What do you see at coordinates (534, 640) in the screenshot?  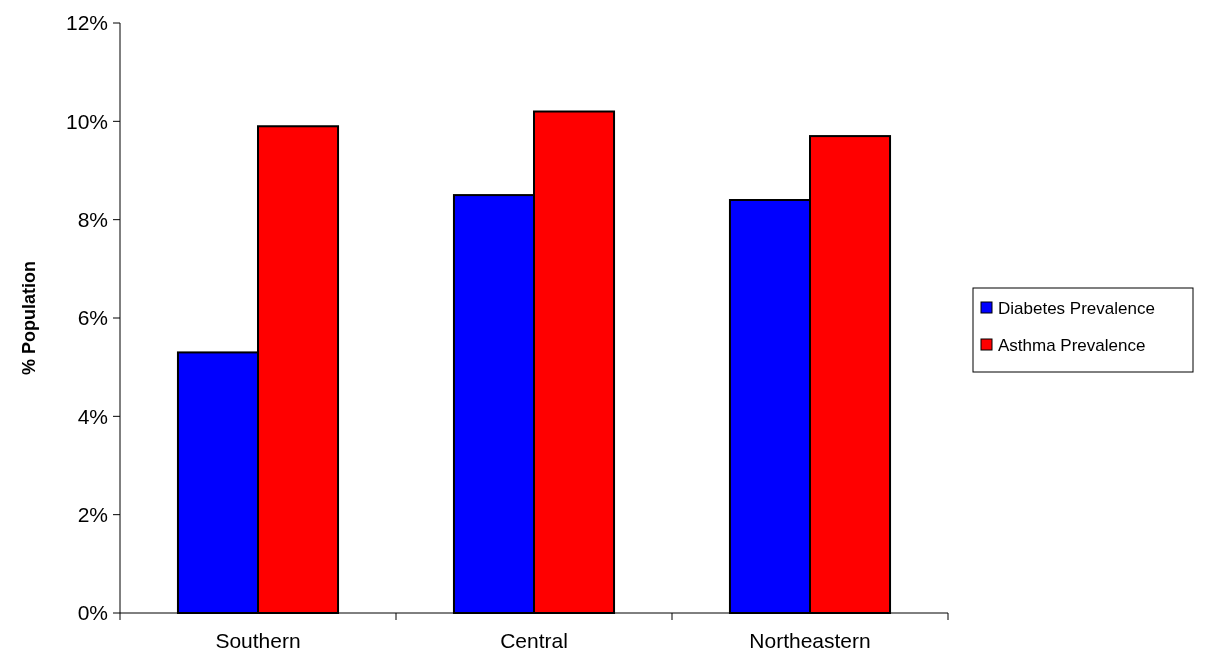 I see `x-tick-label: Central` at bounding box center [534, 640].